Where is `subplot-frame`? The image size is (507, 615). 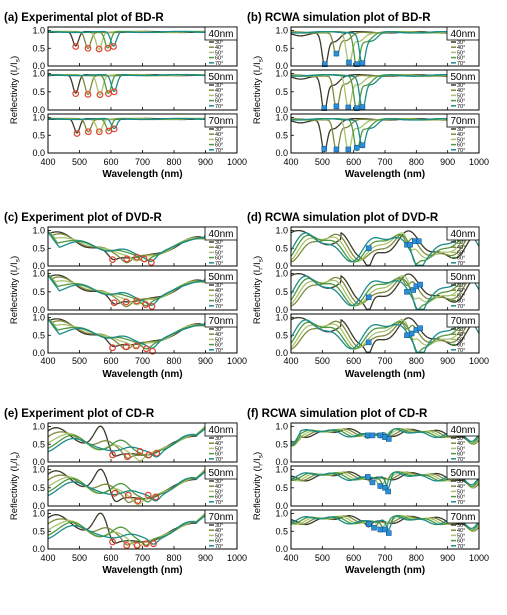 subplot-frame is located at coordinates (385, 442).